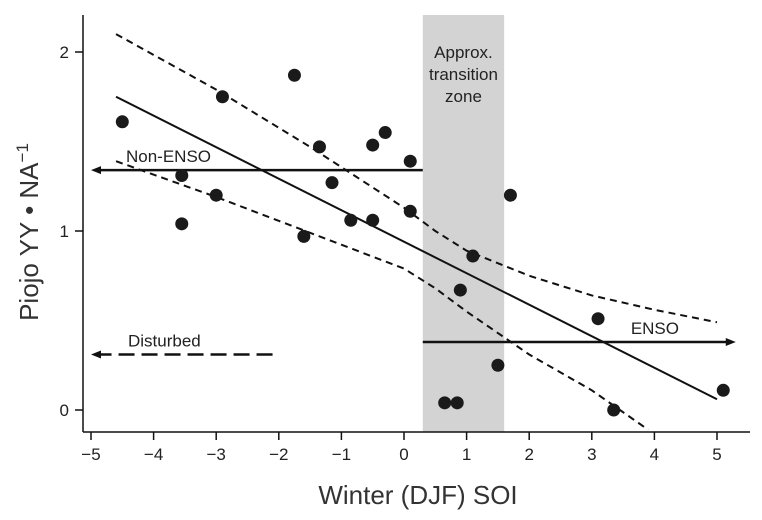 This screenshot has width=762, height=520. I want to click on x-tick-label: −3, so click(216, 454).